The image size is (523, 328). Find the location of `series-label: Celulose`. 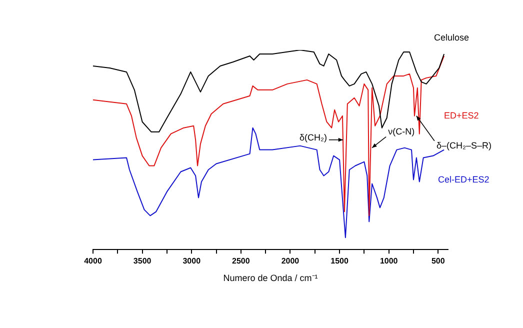

series-label: Celulose is located at coordinates (452, 37).